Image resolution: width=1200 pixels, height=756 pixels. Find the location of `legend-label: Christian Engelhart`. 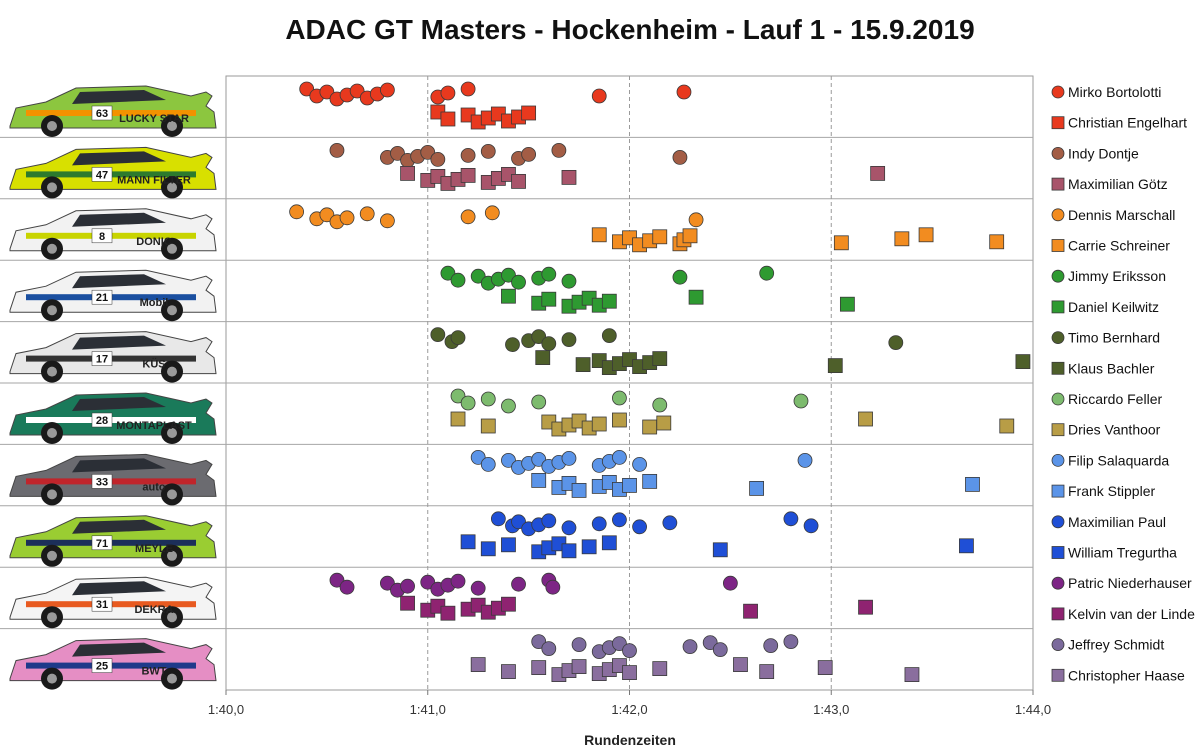

legend-label: Christian Engelhart is located at coordinates (1127, 123).